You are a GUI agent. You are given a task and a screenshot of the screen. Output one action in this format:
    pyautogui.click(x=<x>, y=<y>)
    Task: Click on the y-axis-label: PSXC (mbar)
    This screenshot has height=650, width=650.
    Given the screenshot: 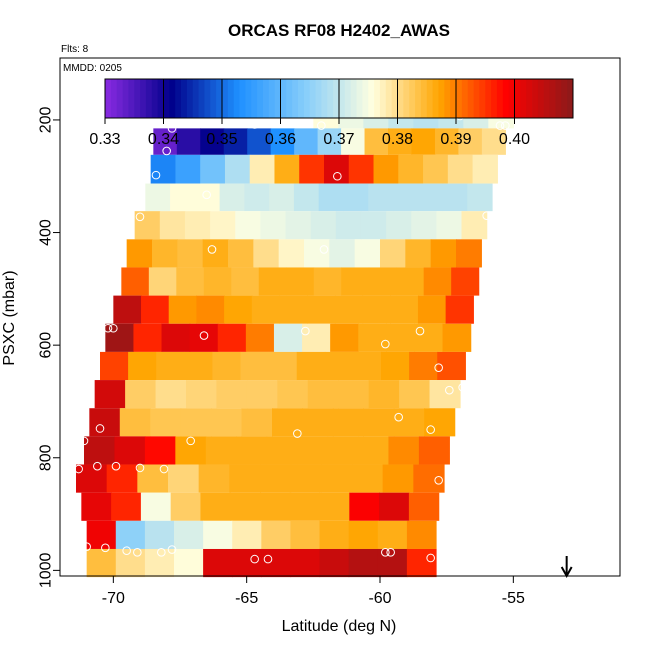 What is the action you would take?
    pyautogui.click(x=9, y=317)
    